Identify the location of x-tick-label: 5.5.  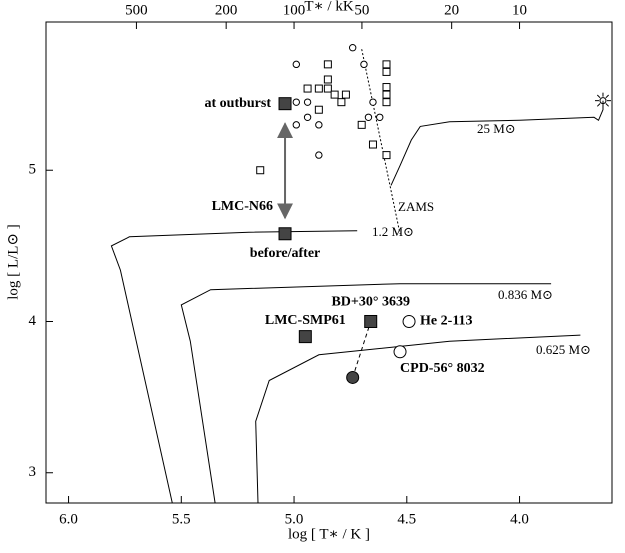
(181, 519).